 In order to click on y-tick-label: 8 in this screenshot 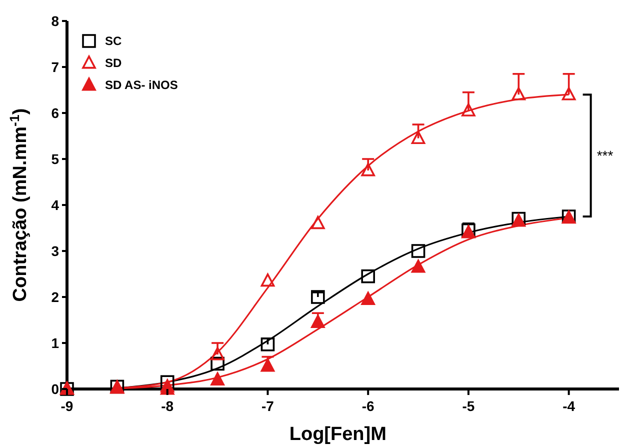, I will do `click(55, 20)`.